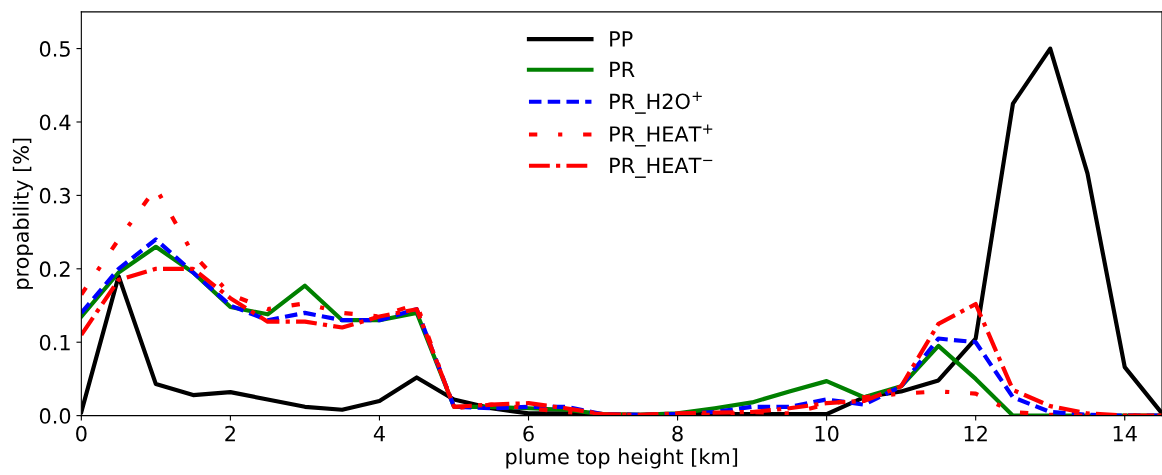  Describe the element at coordinates (677, 433) in the screenshot. I see `x-tick-label: 8` at that location.